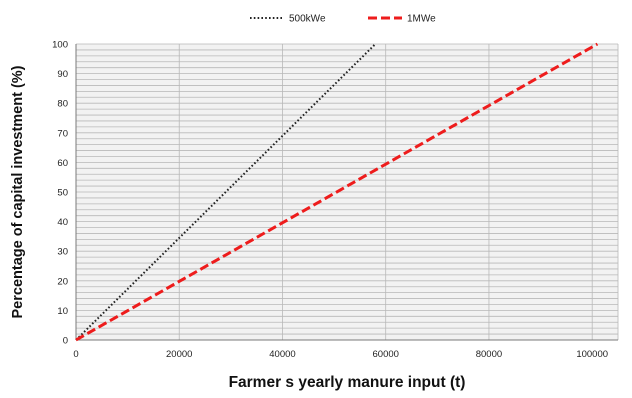  What do you see at coordinates (18, 191) in the screenshot?
I see `y-axis-title: Percentage of capital investment (%)` at bounding box center [18, 191].